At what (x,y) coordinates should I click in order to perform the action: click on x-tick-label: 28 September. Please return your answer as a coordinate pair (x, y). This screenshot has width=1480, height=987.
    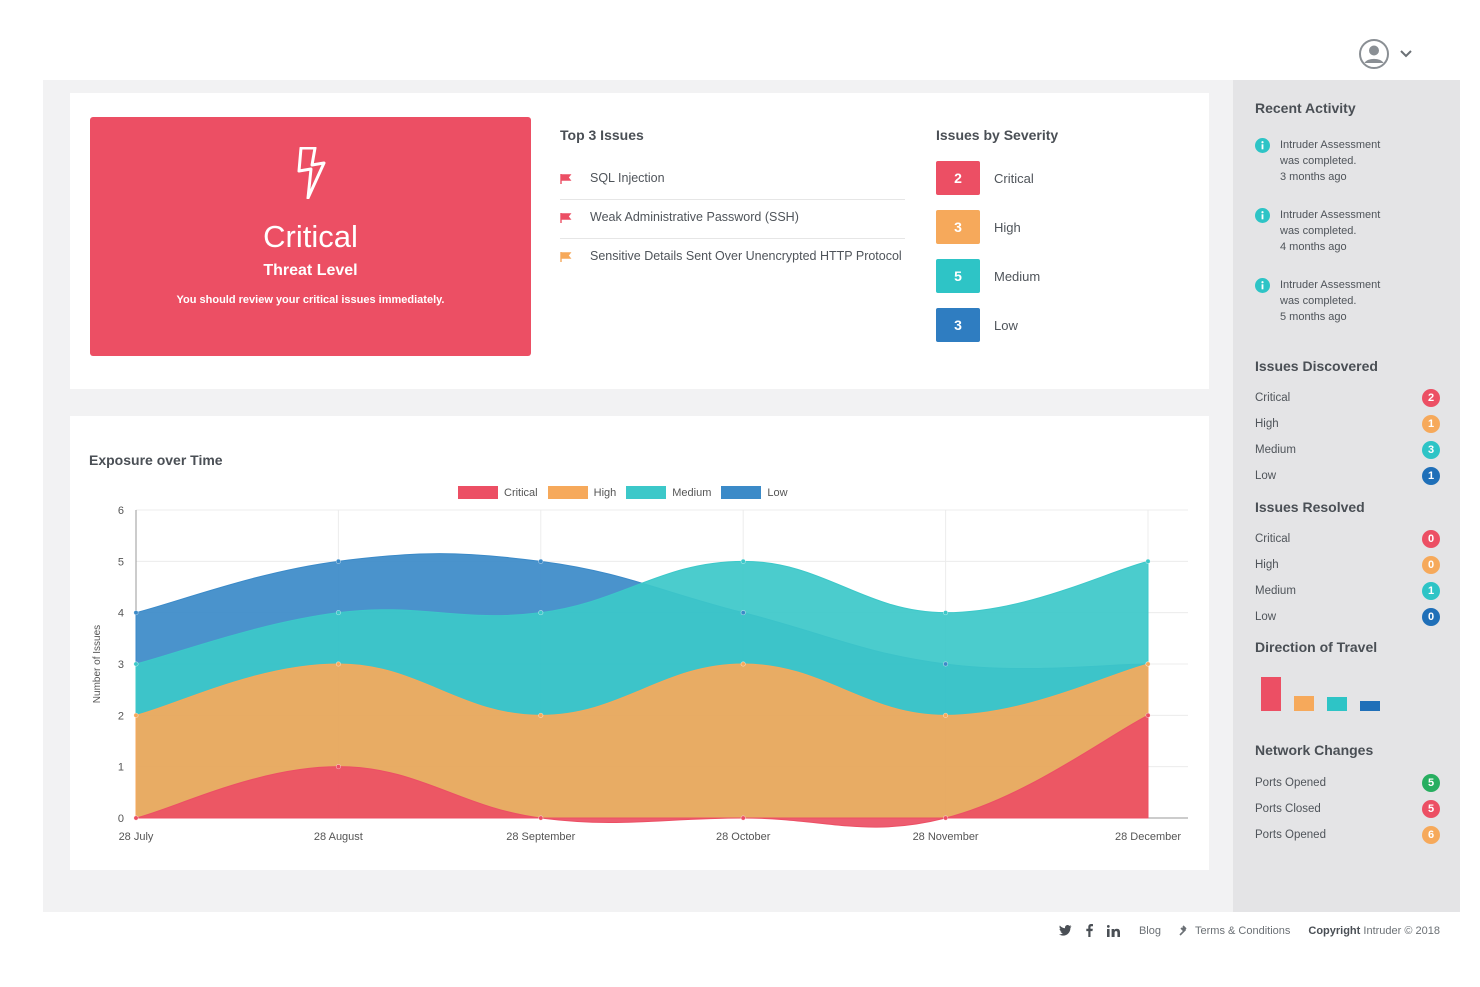
    Looking at the image, I should click on (540, 837).